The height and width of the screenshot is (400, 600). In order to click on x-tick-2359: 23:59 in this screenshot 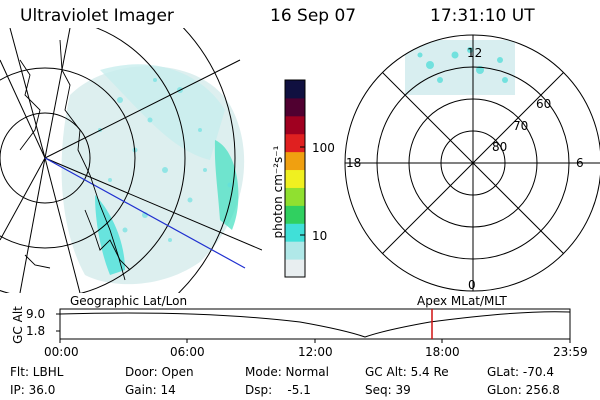, I will do `click(570, 352)`.